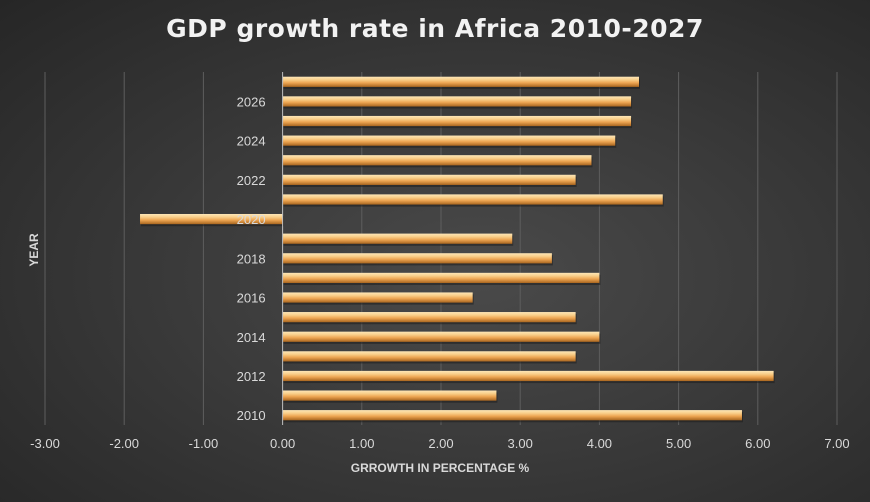 The image size is (870, 502). Describe the element at coordinates (440, 468) in the screenshot. I see `x-axis-title: GRROWTH IN PERCENTAGE %` at that location.